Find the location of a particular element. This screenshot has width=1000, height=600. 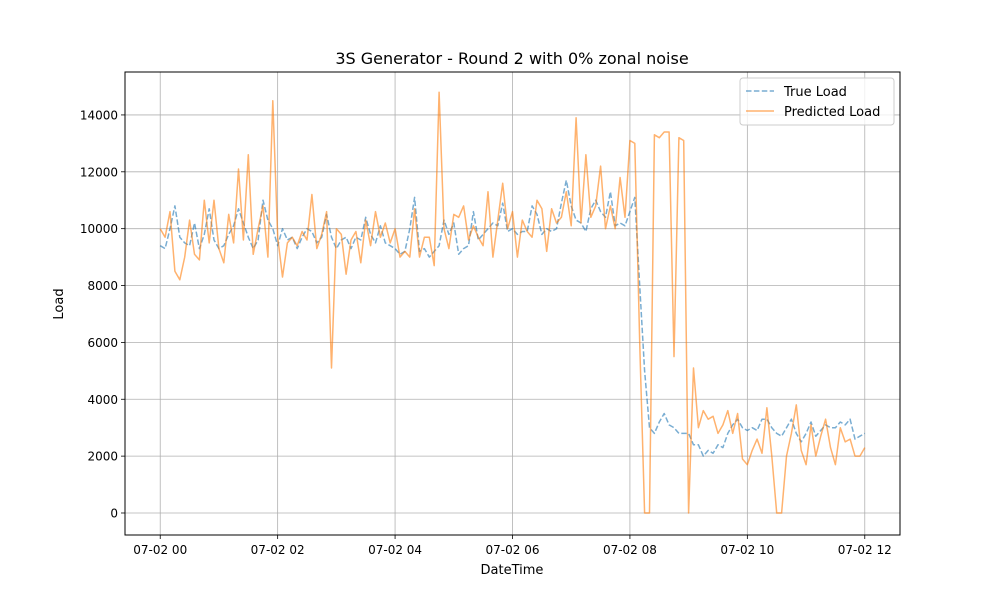

x-tick-label: 07-02 08 is located at coordinates (630, 550).